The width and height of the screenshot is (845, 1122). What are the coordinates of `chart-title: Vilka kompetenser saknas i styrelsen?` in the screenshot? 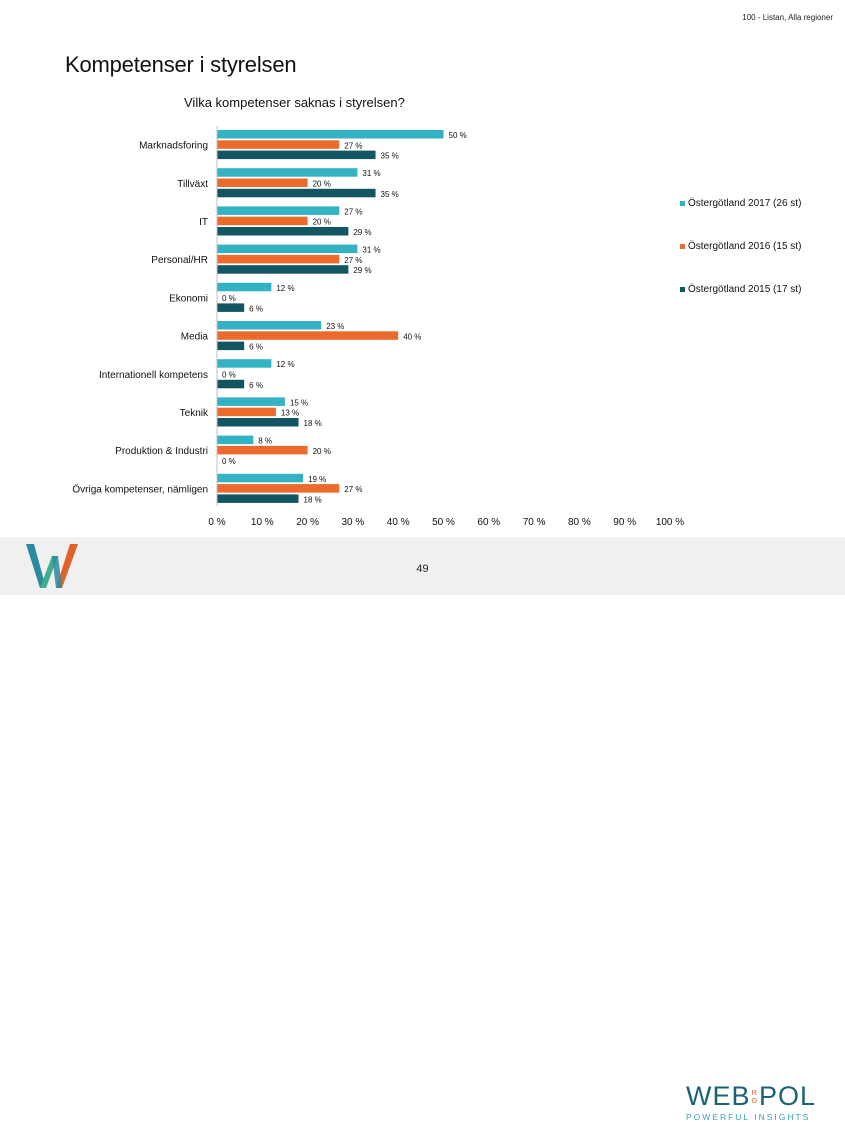 It's located at (294, 102).